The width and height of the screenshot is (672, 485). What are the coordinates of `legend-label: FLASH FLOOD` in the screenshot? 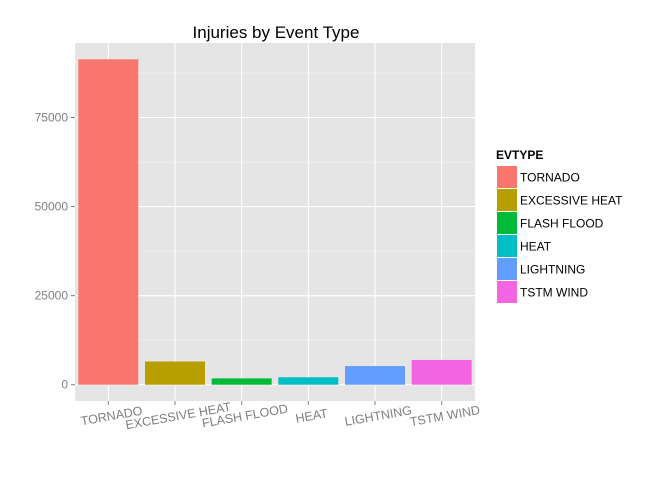 It's located at (562, 224).